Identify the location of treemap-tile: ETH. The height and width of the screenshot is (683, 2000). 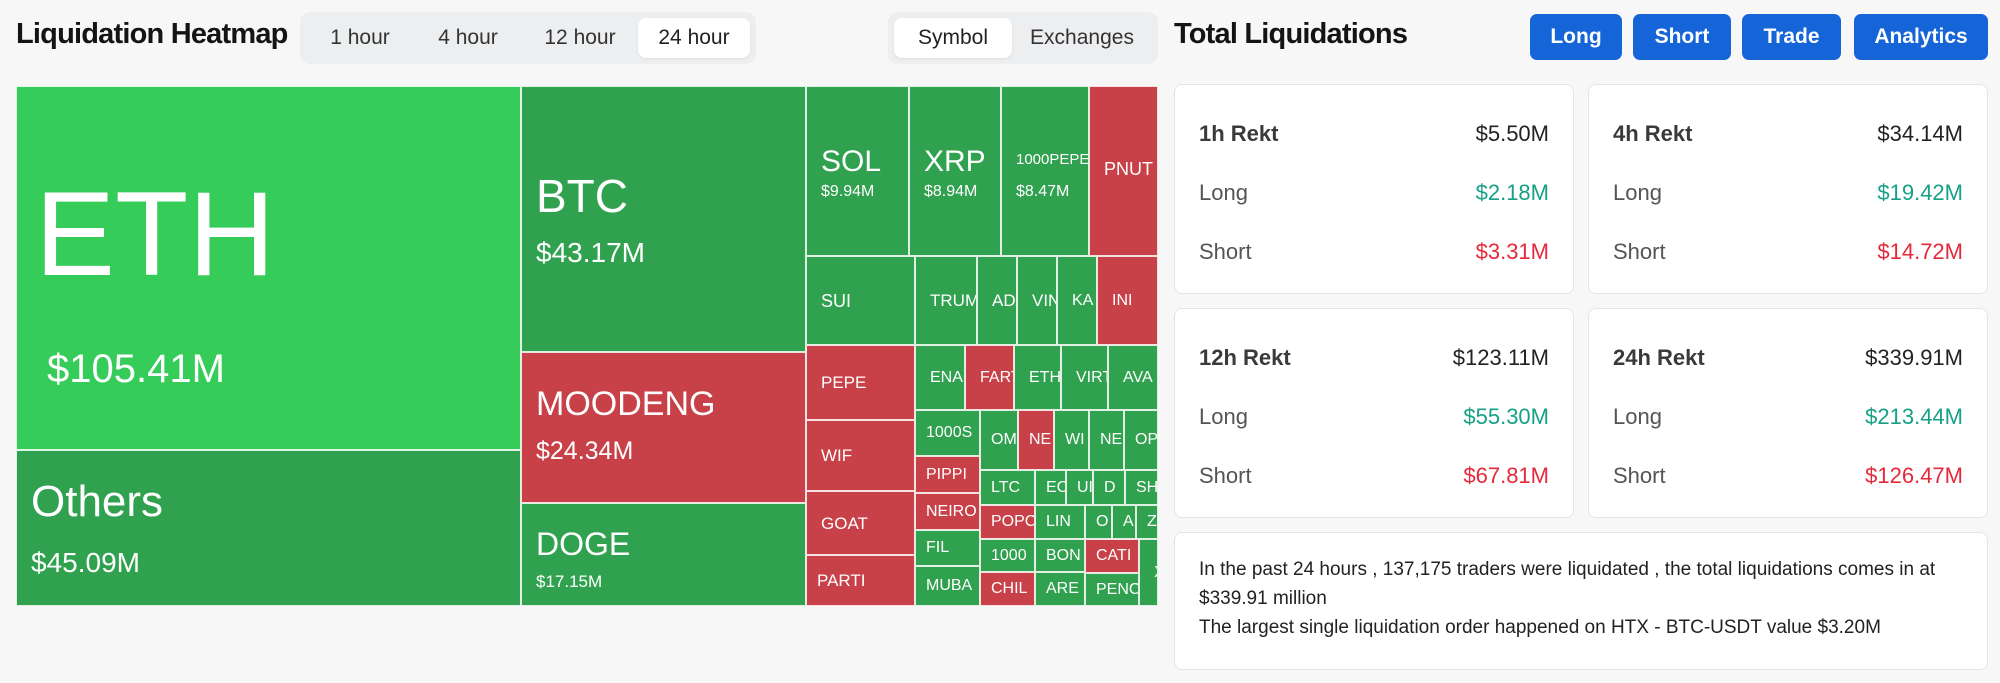
(1037, 377).